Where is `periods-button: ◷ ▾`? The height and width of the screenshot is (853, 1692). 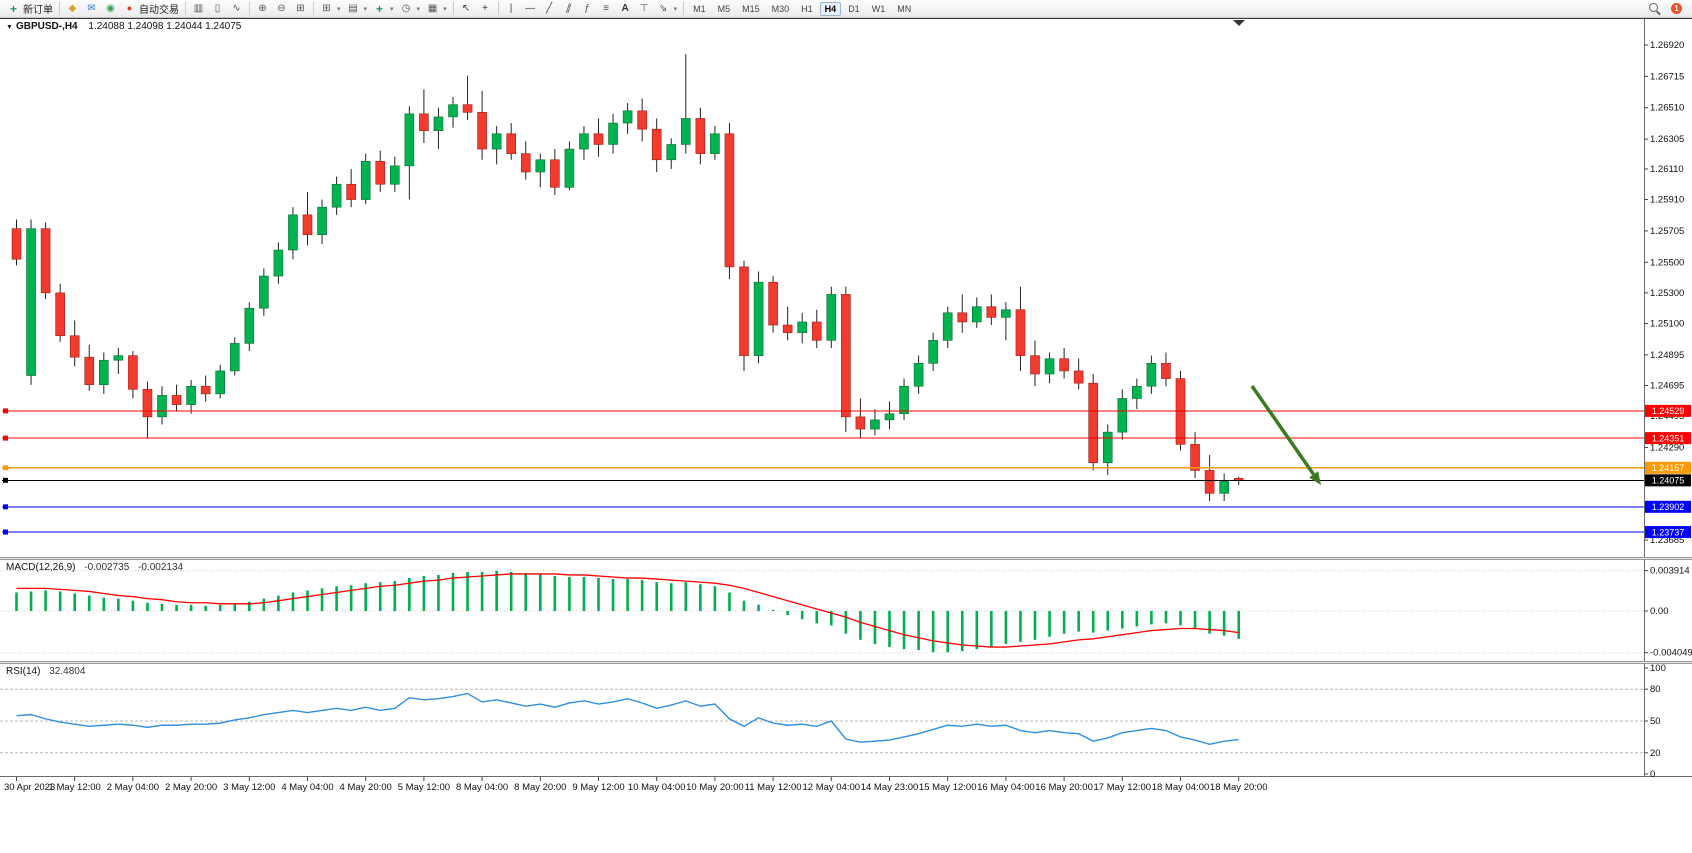 periods-button: ◷ ▾ is located at coordinates (410, 9).